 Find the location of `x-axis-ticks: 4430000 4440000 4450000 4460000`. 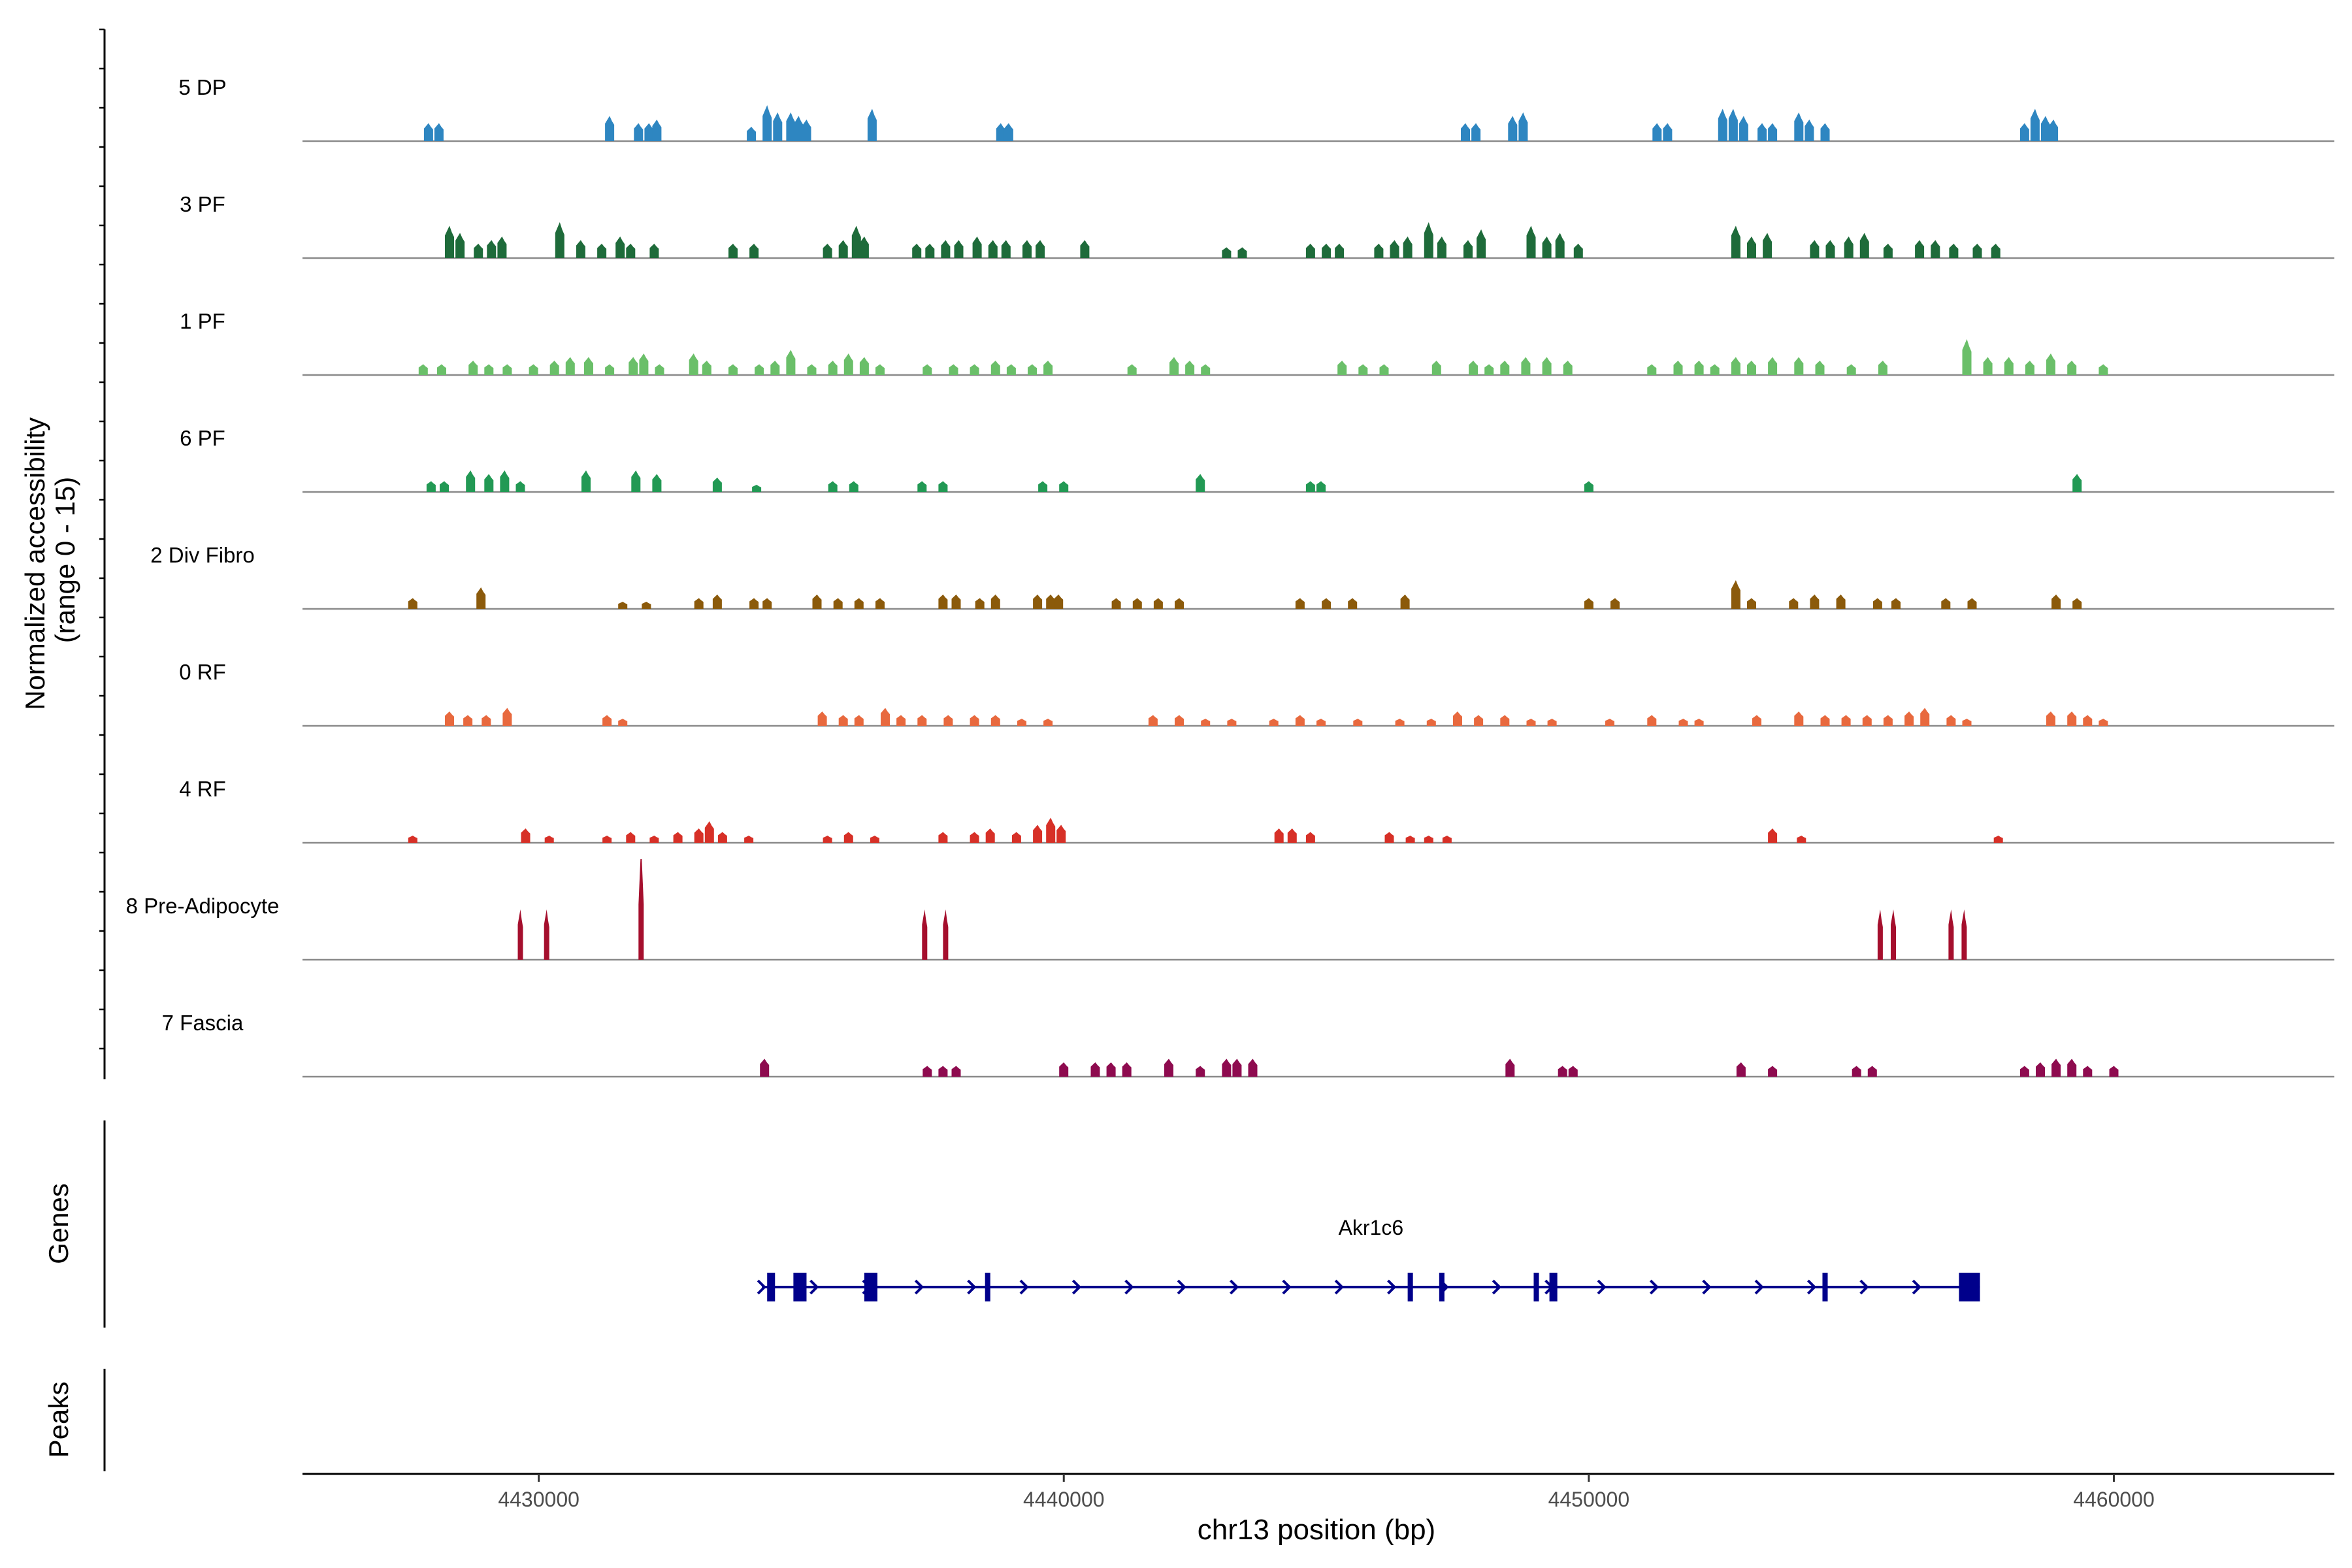

x-axis-ticks: 4430000 4440000 4450000 4460000 is located at coordinates (1326, 1492).